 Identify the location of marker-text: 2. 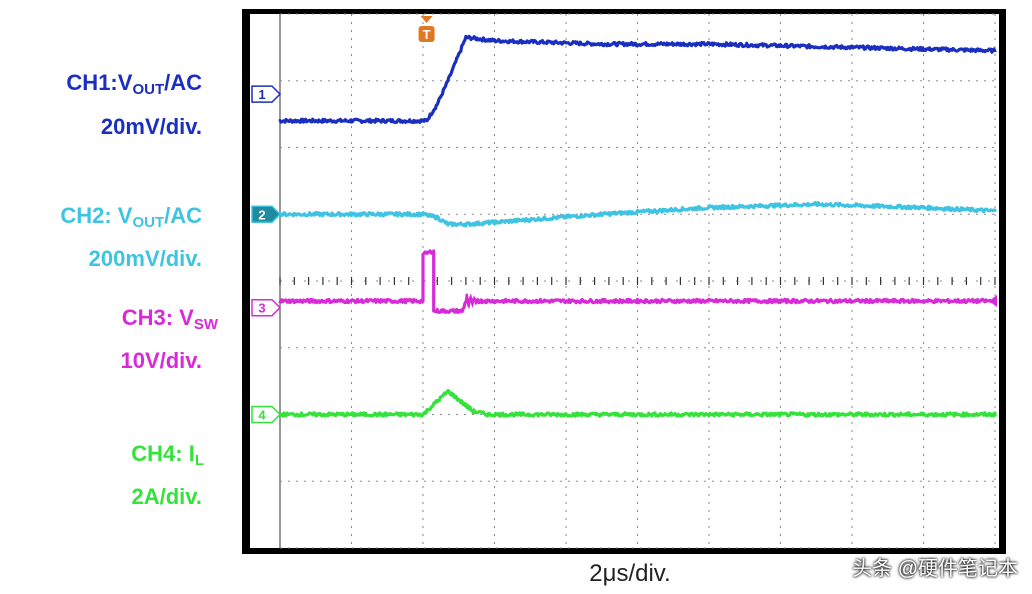
(261, 214).